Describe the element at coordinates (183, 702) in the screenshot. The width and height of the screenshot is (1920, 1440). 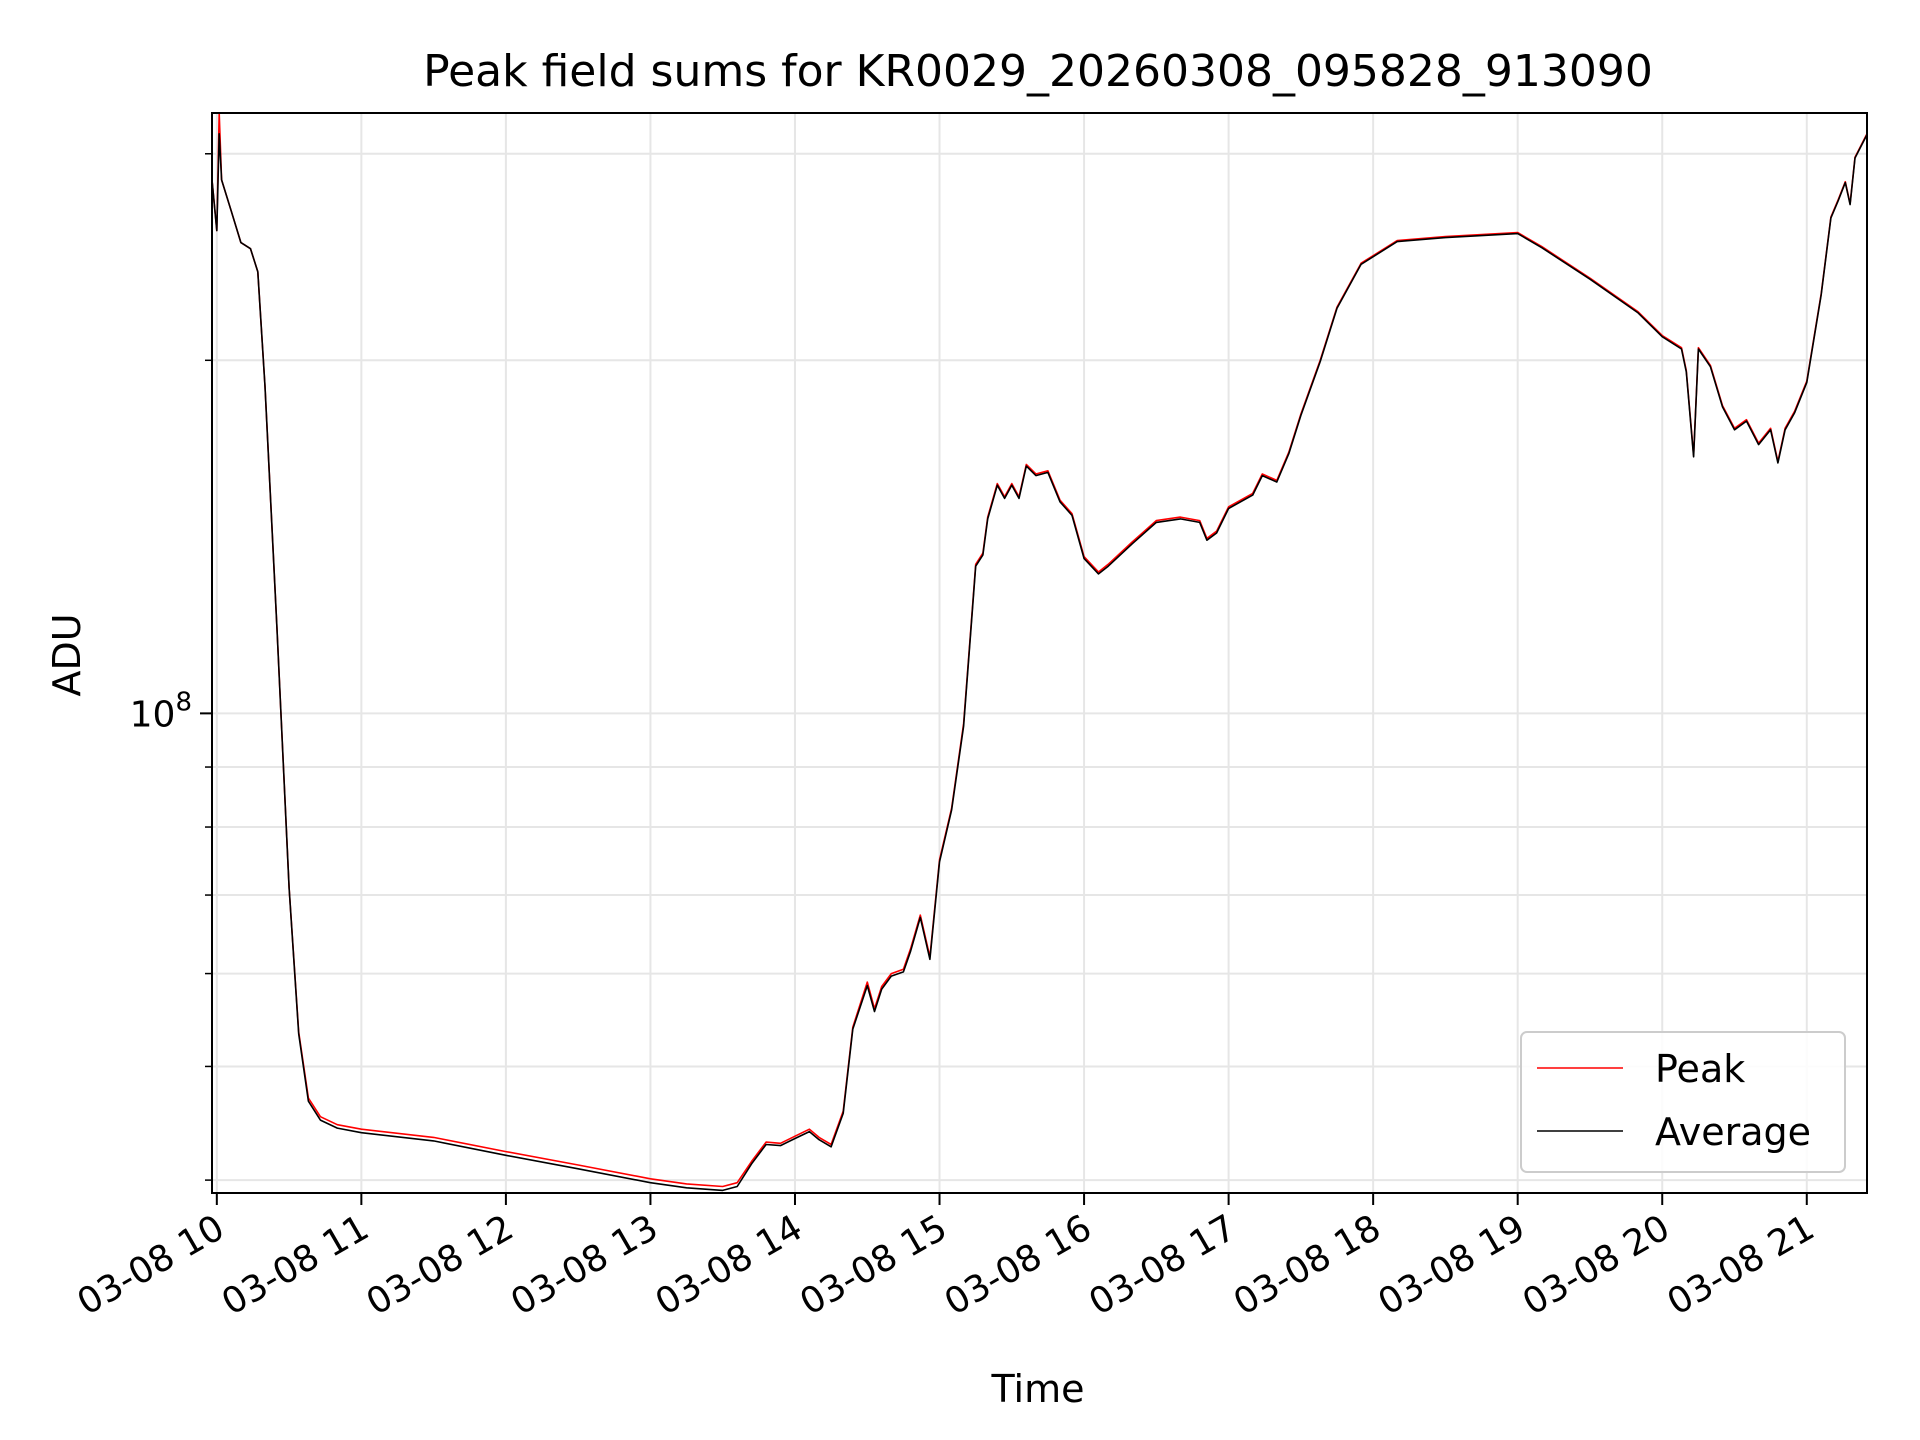
I see `y-tick-label-exponent: 8` at that location.